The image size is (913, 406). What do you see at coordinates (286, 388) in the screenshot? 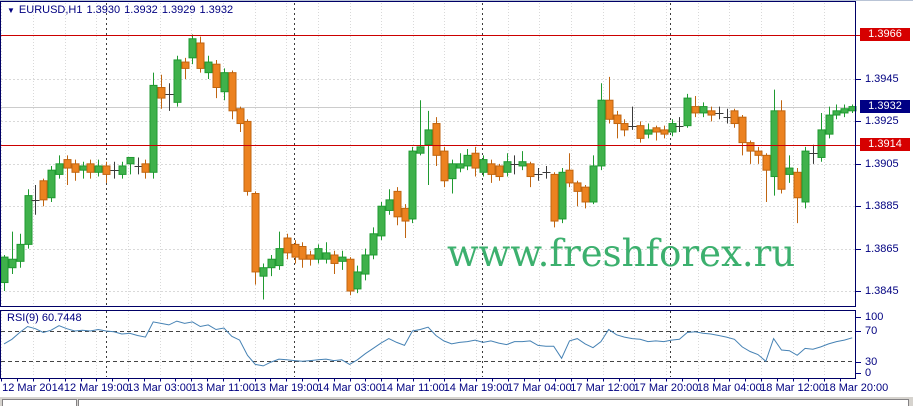
I see `time-axis-label: 13 Mar 19:00` at bounding box center [286, 388].